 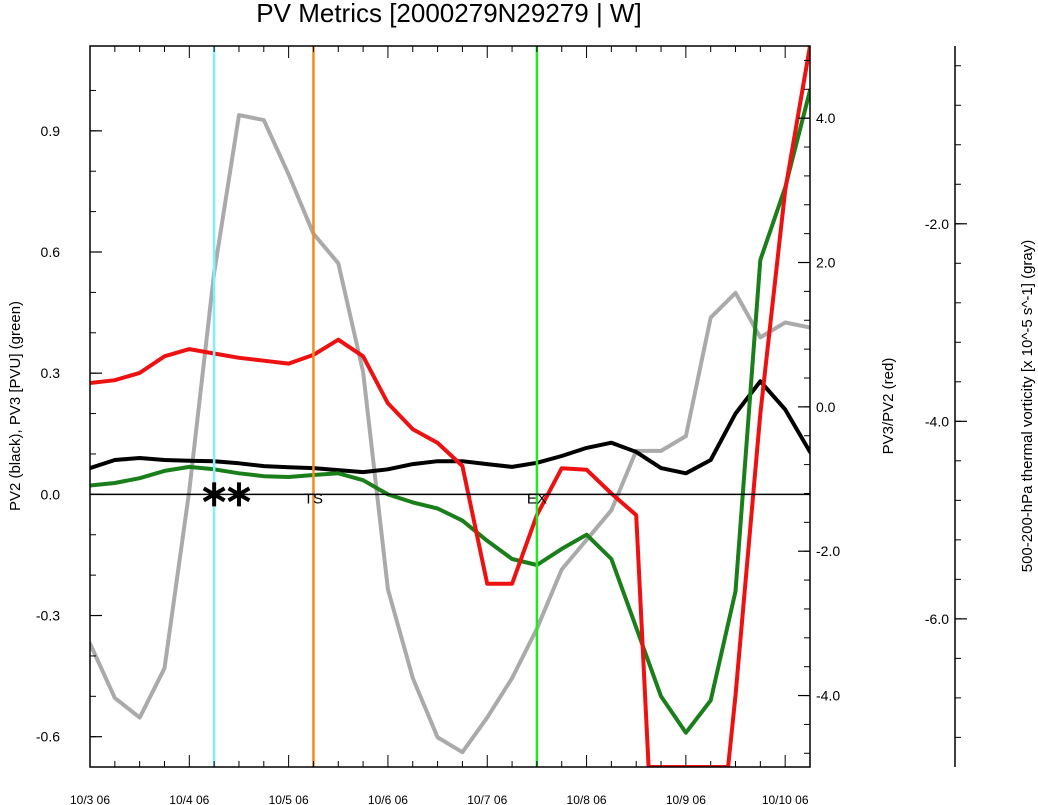 I want to click on right-tick-label: 0.0, so click(x=826, y=407).